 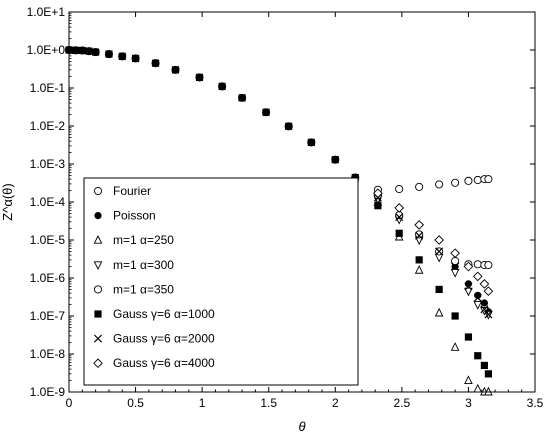 I want to click on x-tick-label: 0, so click(x=69, y=403).